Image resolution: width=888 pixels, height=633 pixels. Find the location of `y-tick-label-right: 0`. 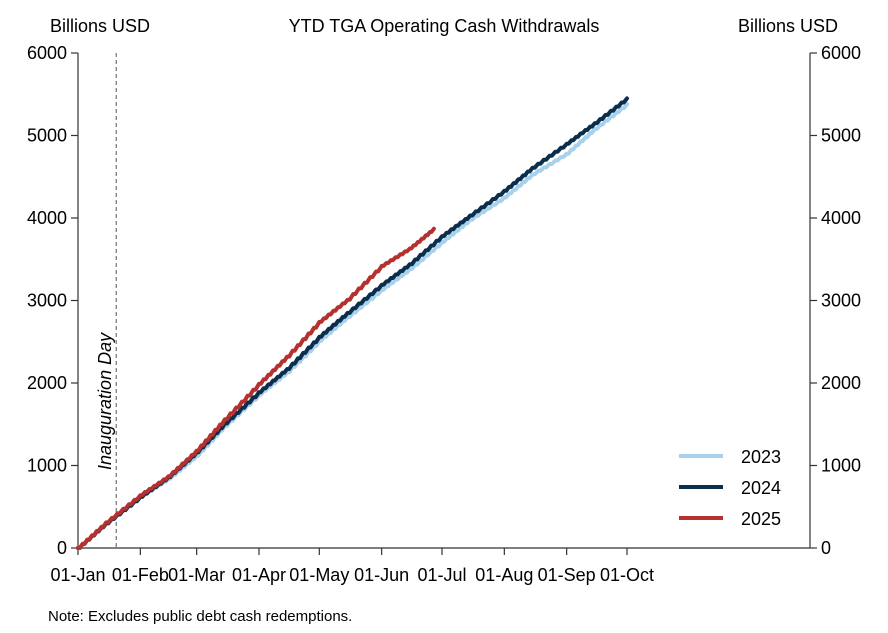

y-tick-label-right: 0 is located at coordinates (826, 548).